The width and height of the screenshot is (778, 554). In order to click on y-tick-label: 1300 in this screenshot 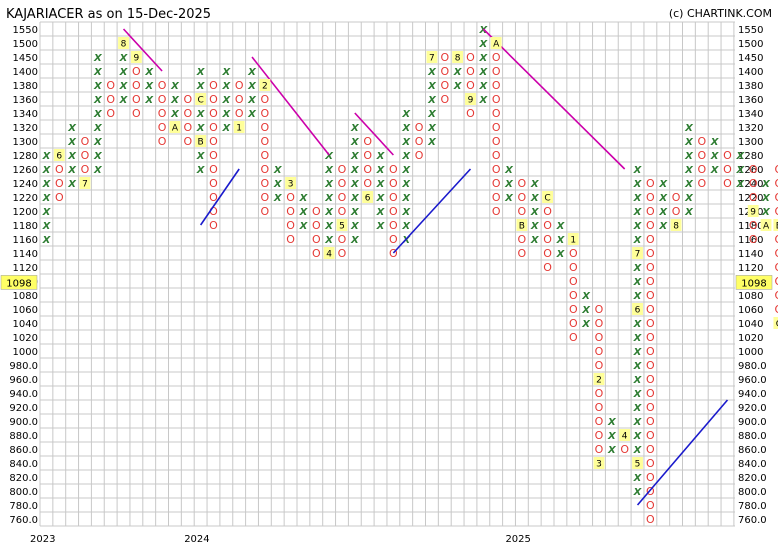, I will do `click(750, 142)`.